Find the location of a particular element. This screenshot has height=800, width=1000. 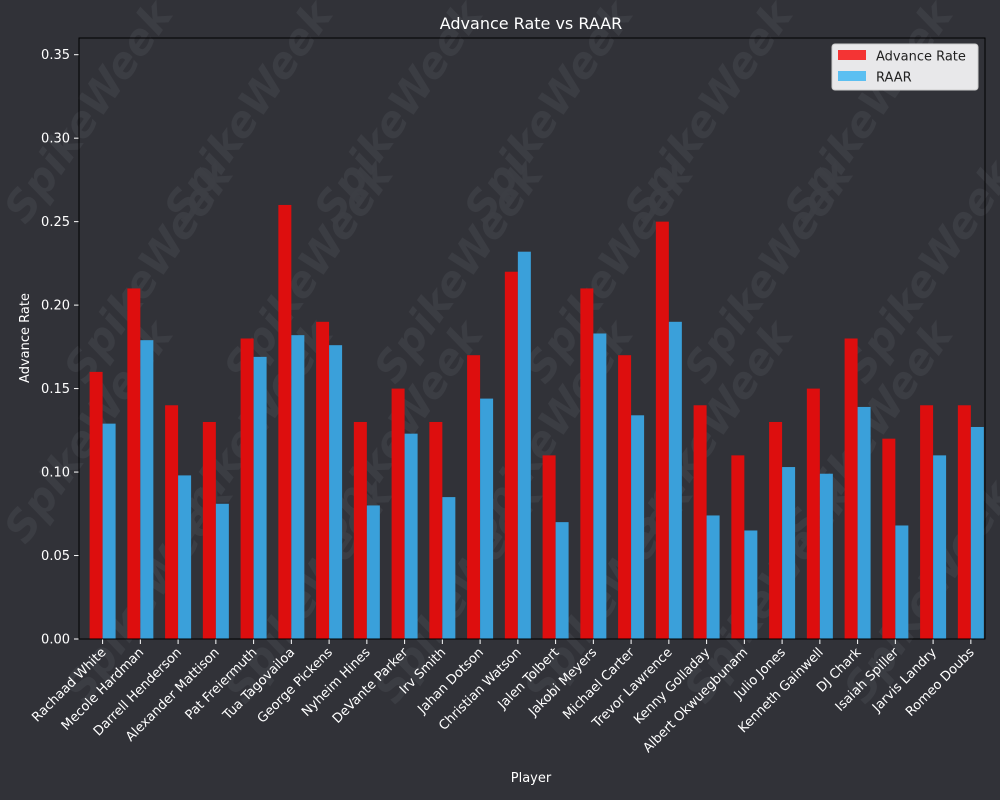

chart-title: Advance Rate vs RAAR is located at coordinates (531, 23).